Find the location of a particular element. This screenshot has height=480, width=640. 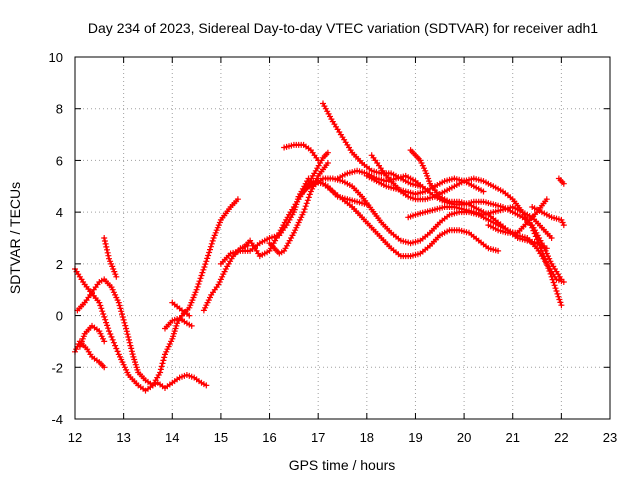

x-tick-label: 12 is located at coordinates (75, 437).